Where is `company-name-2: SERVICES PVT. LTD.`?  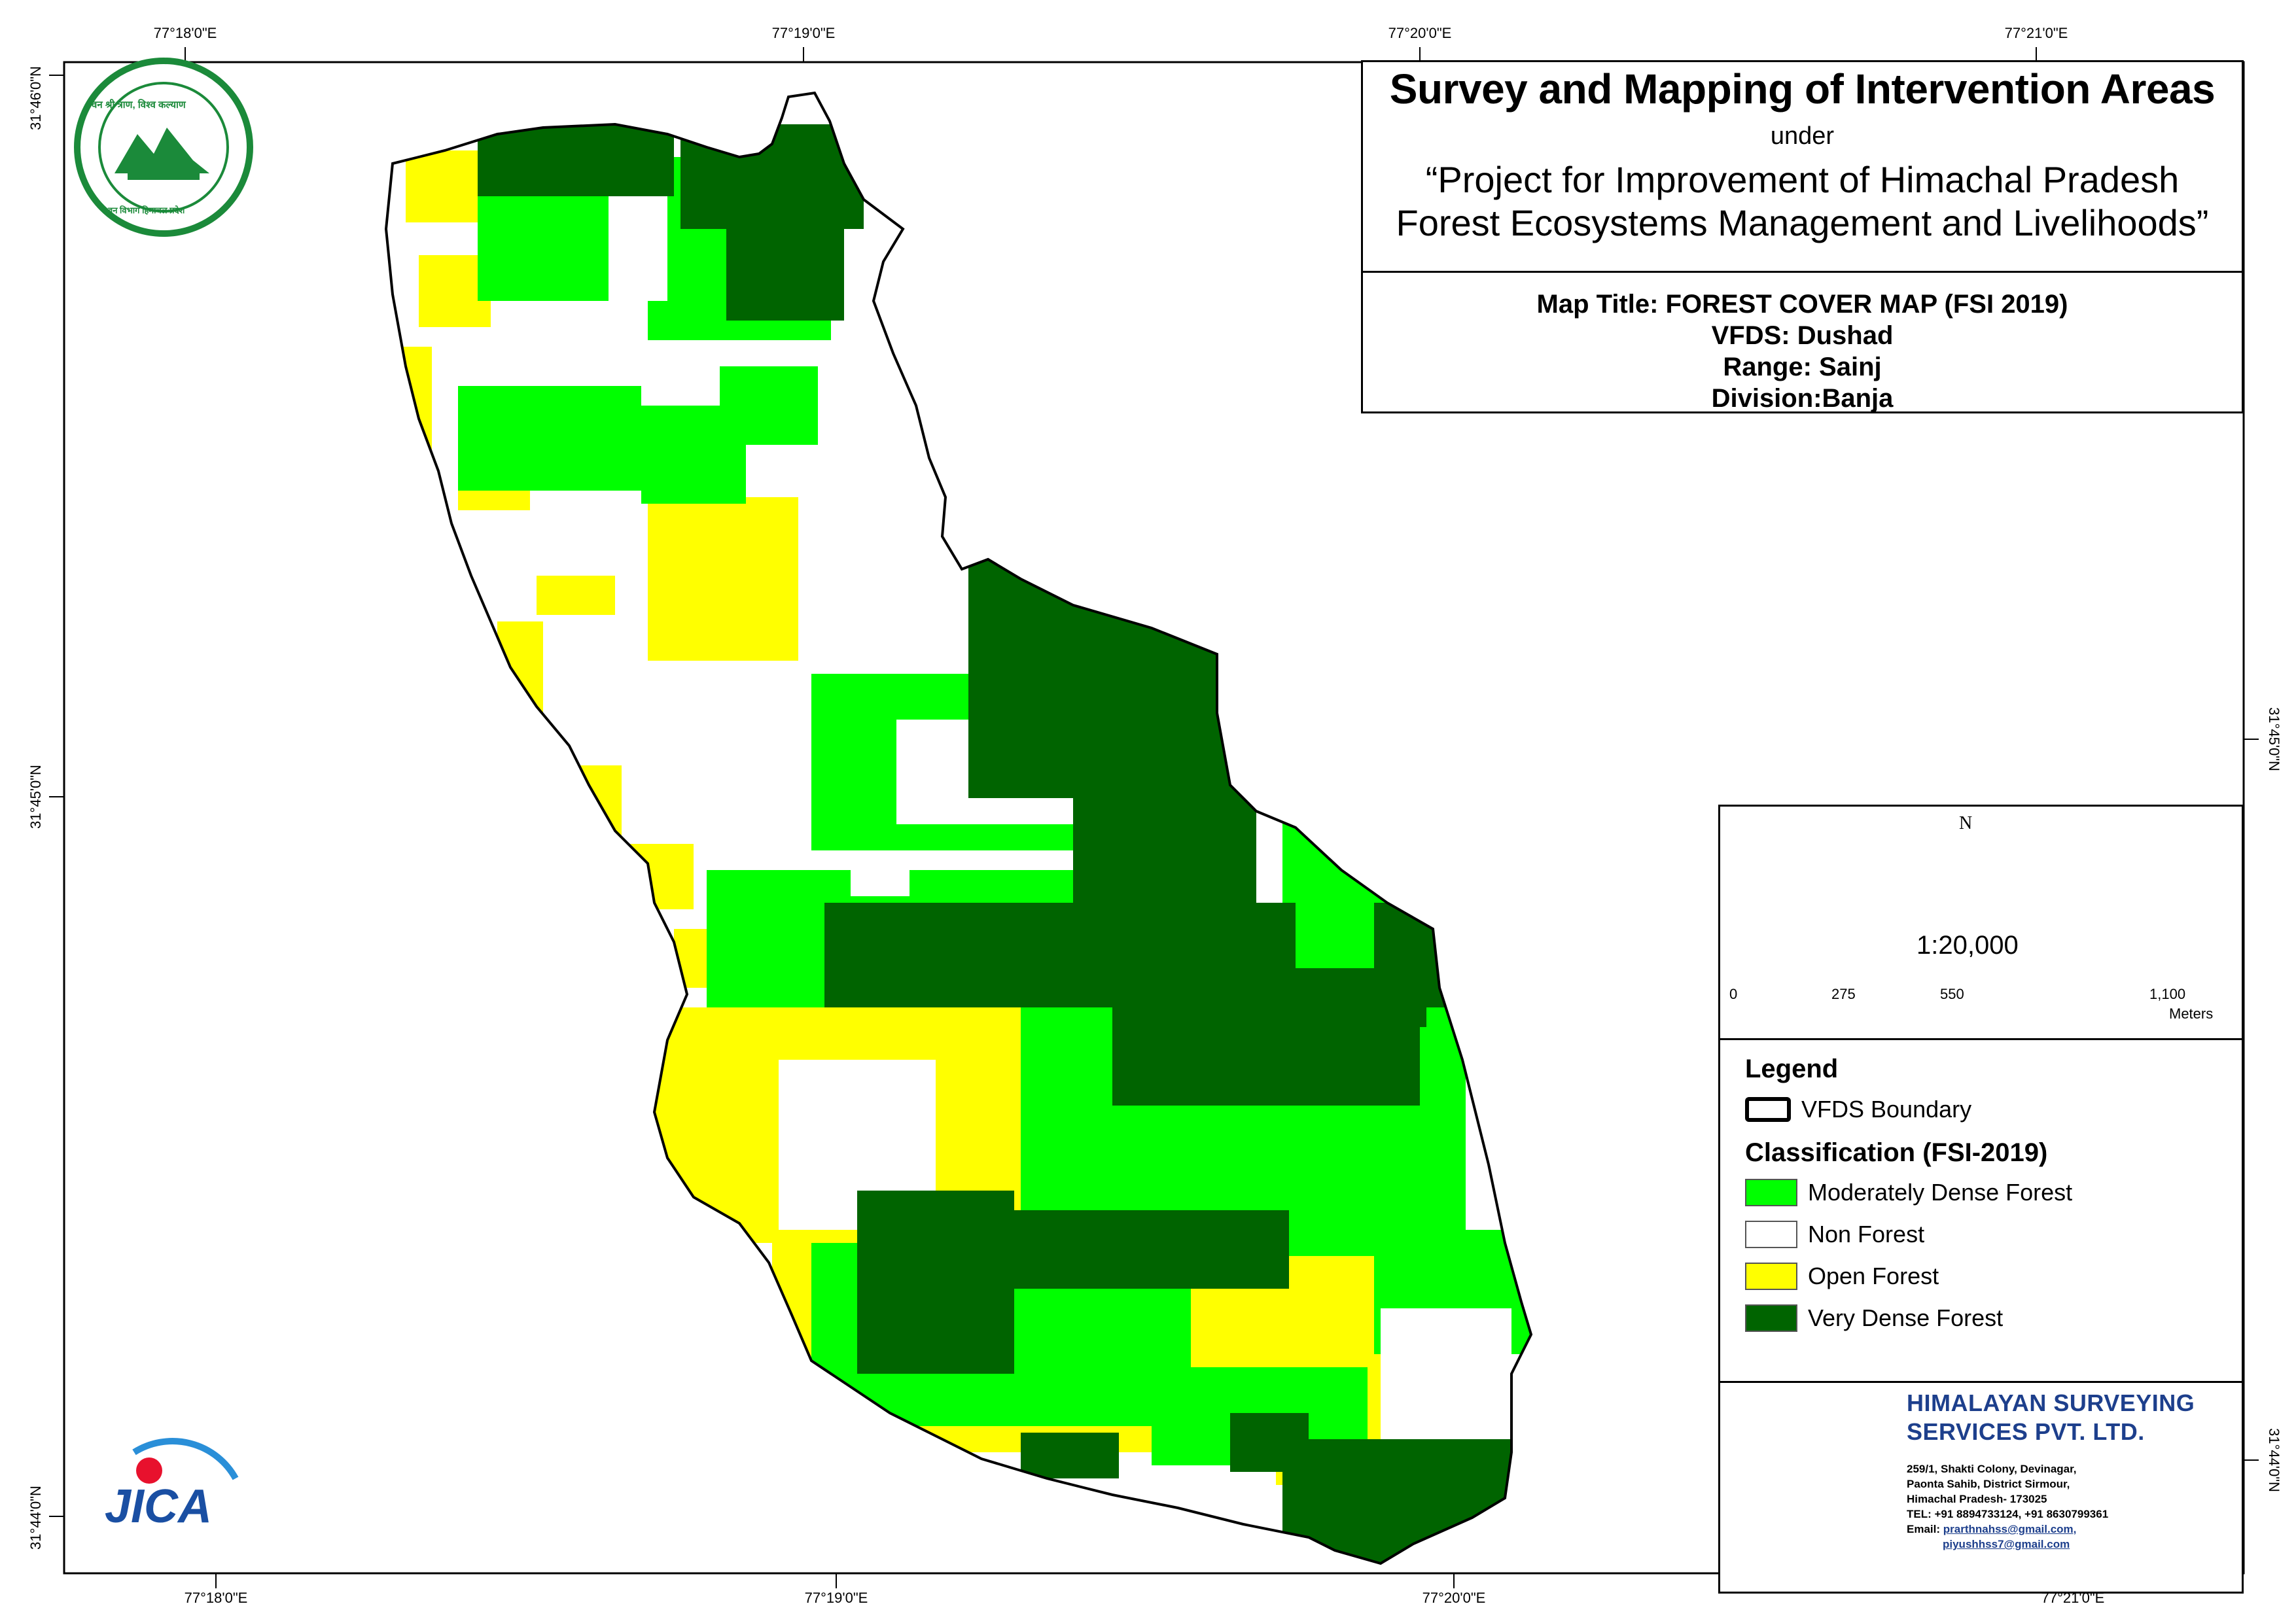 company-name-2: SERVICES PVT. LTD. is located at coordinates (2026, 1431).